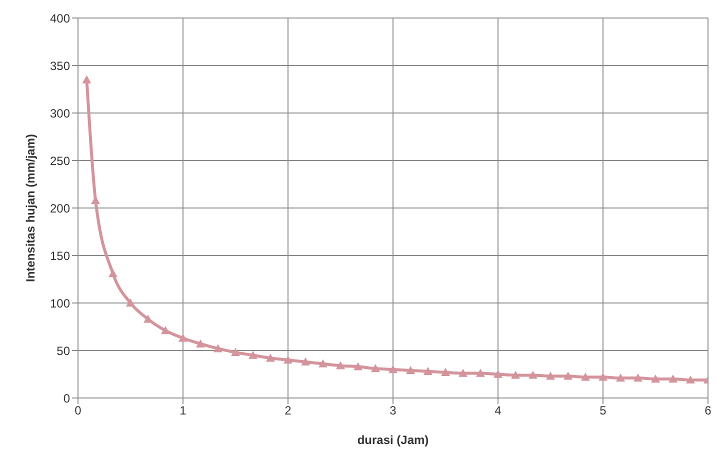 This screenshot has height=458, width=722. Describe the element at coordinates (60, 208) in the screenshot. I see `y-tick-label: 200` at that location.